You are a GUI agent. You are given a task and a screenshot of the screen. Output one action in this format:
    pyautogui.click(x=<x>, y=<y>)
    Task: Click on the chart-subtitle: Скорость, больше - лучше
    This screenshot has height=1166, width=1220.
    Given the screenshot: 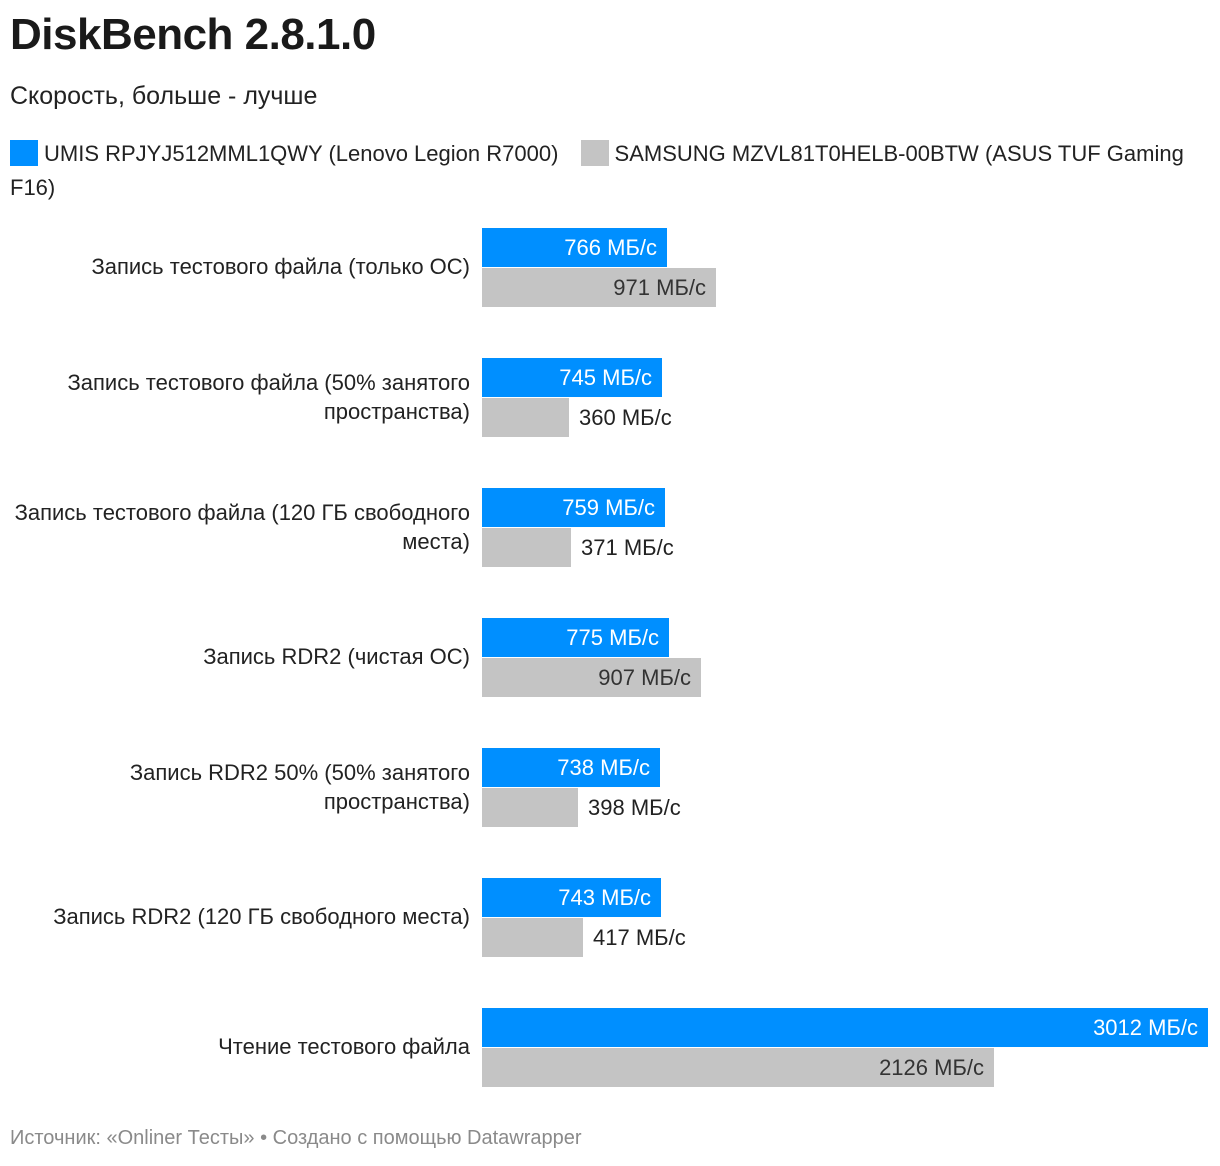 What is the action you would take?
    pyautogui.click(x=164, y=96)
    